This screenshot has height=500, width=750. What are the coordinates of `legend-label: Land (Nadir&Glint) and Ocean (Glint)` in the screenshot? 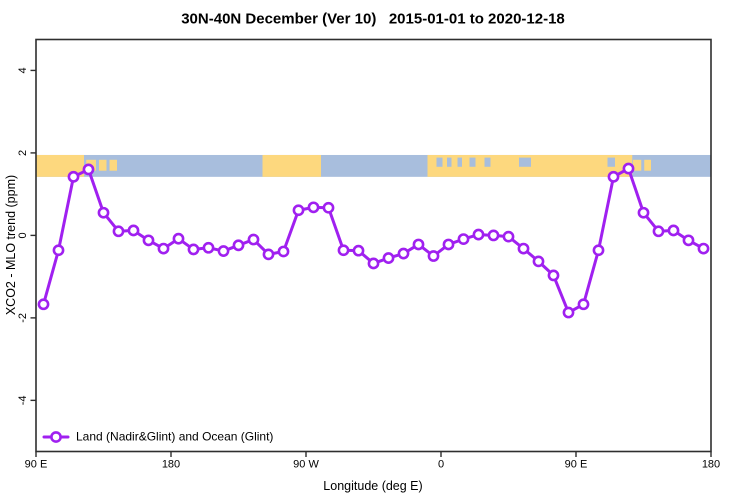 It's located at (175, 436).